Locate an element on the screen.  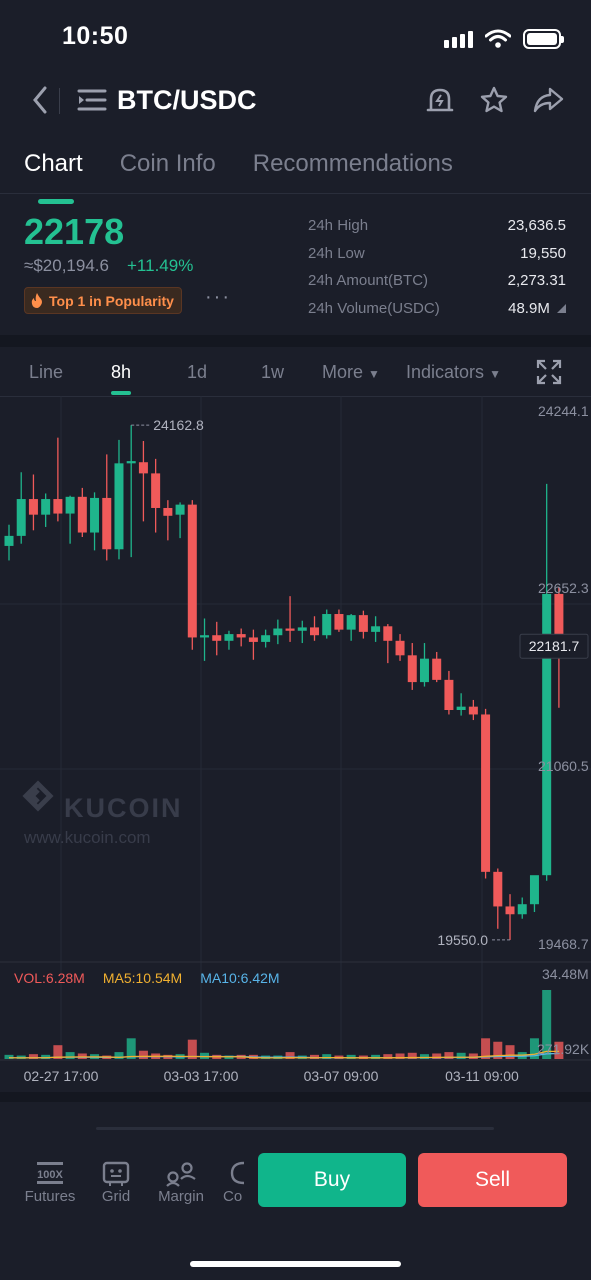
max-price-label: 24162.8 is located at coordinates (178, 425).